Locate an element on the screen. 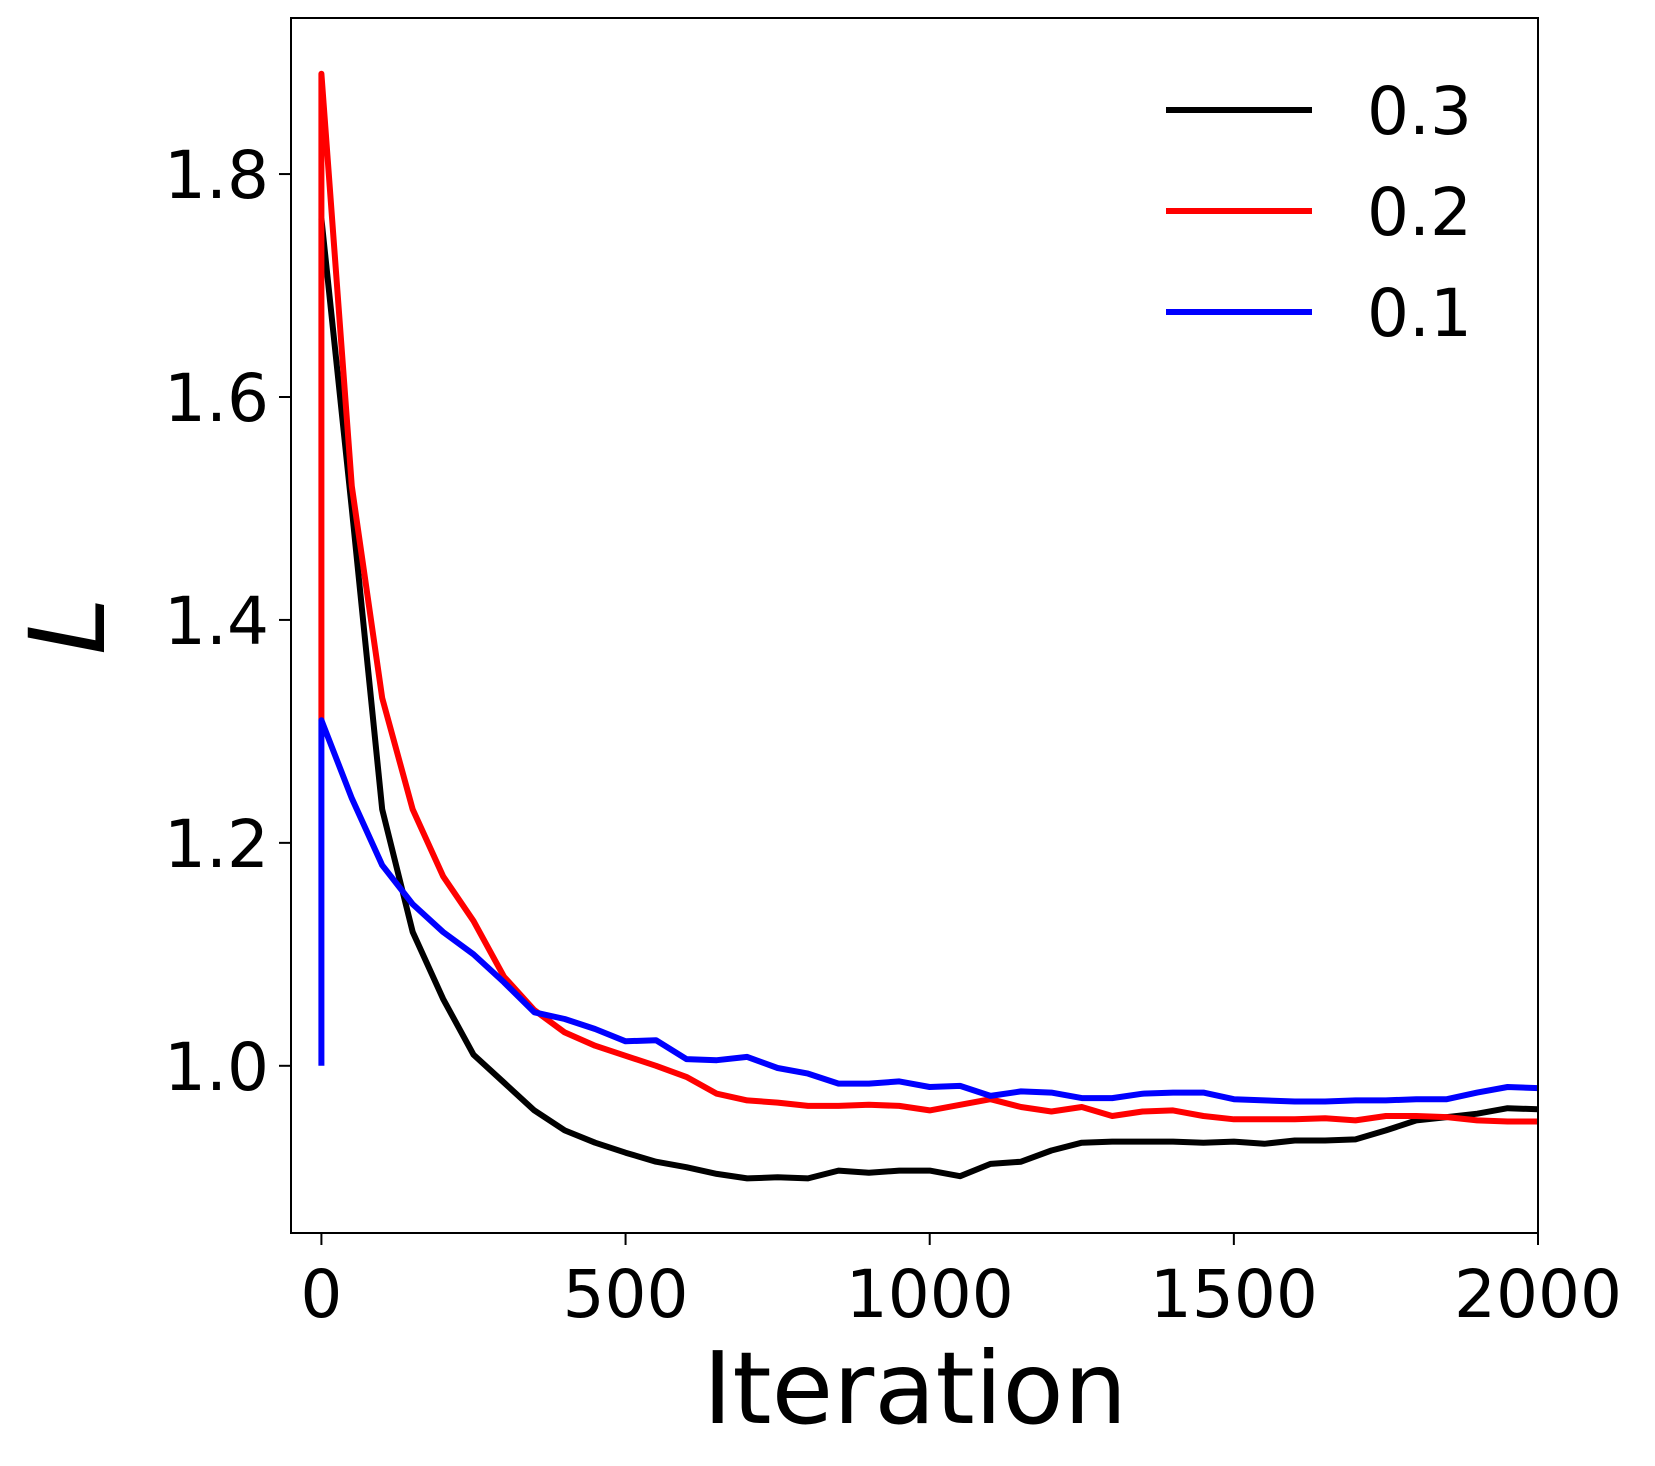  legend: 0.3 0.2 0.1 is located at coordinates (1319, 212).